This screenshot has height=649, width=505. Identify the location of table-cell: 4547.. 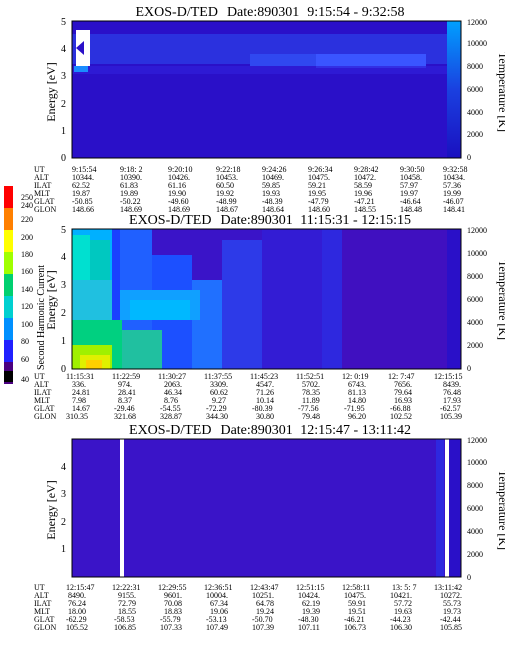
(265, 384).